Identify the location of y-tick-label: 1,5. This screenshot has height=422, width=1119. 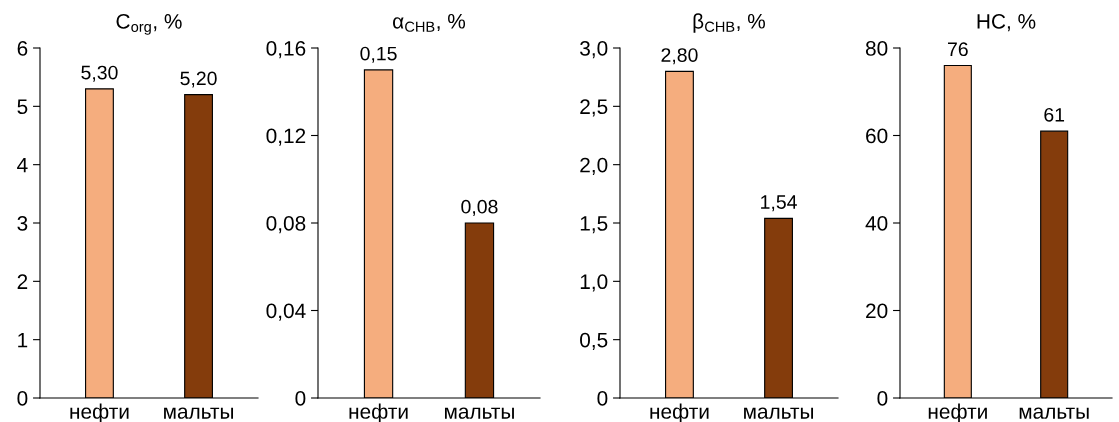
(594, 225).